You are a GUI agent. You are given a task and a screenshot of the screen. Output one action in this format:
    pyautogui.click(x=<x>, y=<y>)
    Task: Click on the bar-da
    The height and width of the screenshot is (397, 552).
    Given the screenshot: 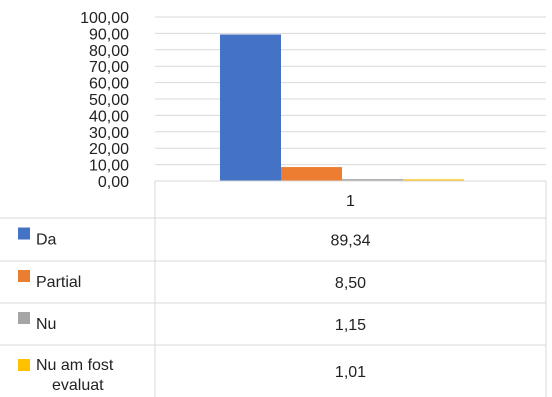 What is the action you would take?
    pyautogui.click(x=250, y=108)
    